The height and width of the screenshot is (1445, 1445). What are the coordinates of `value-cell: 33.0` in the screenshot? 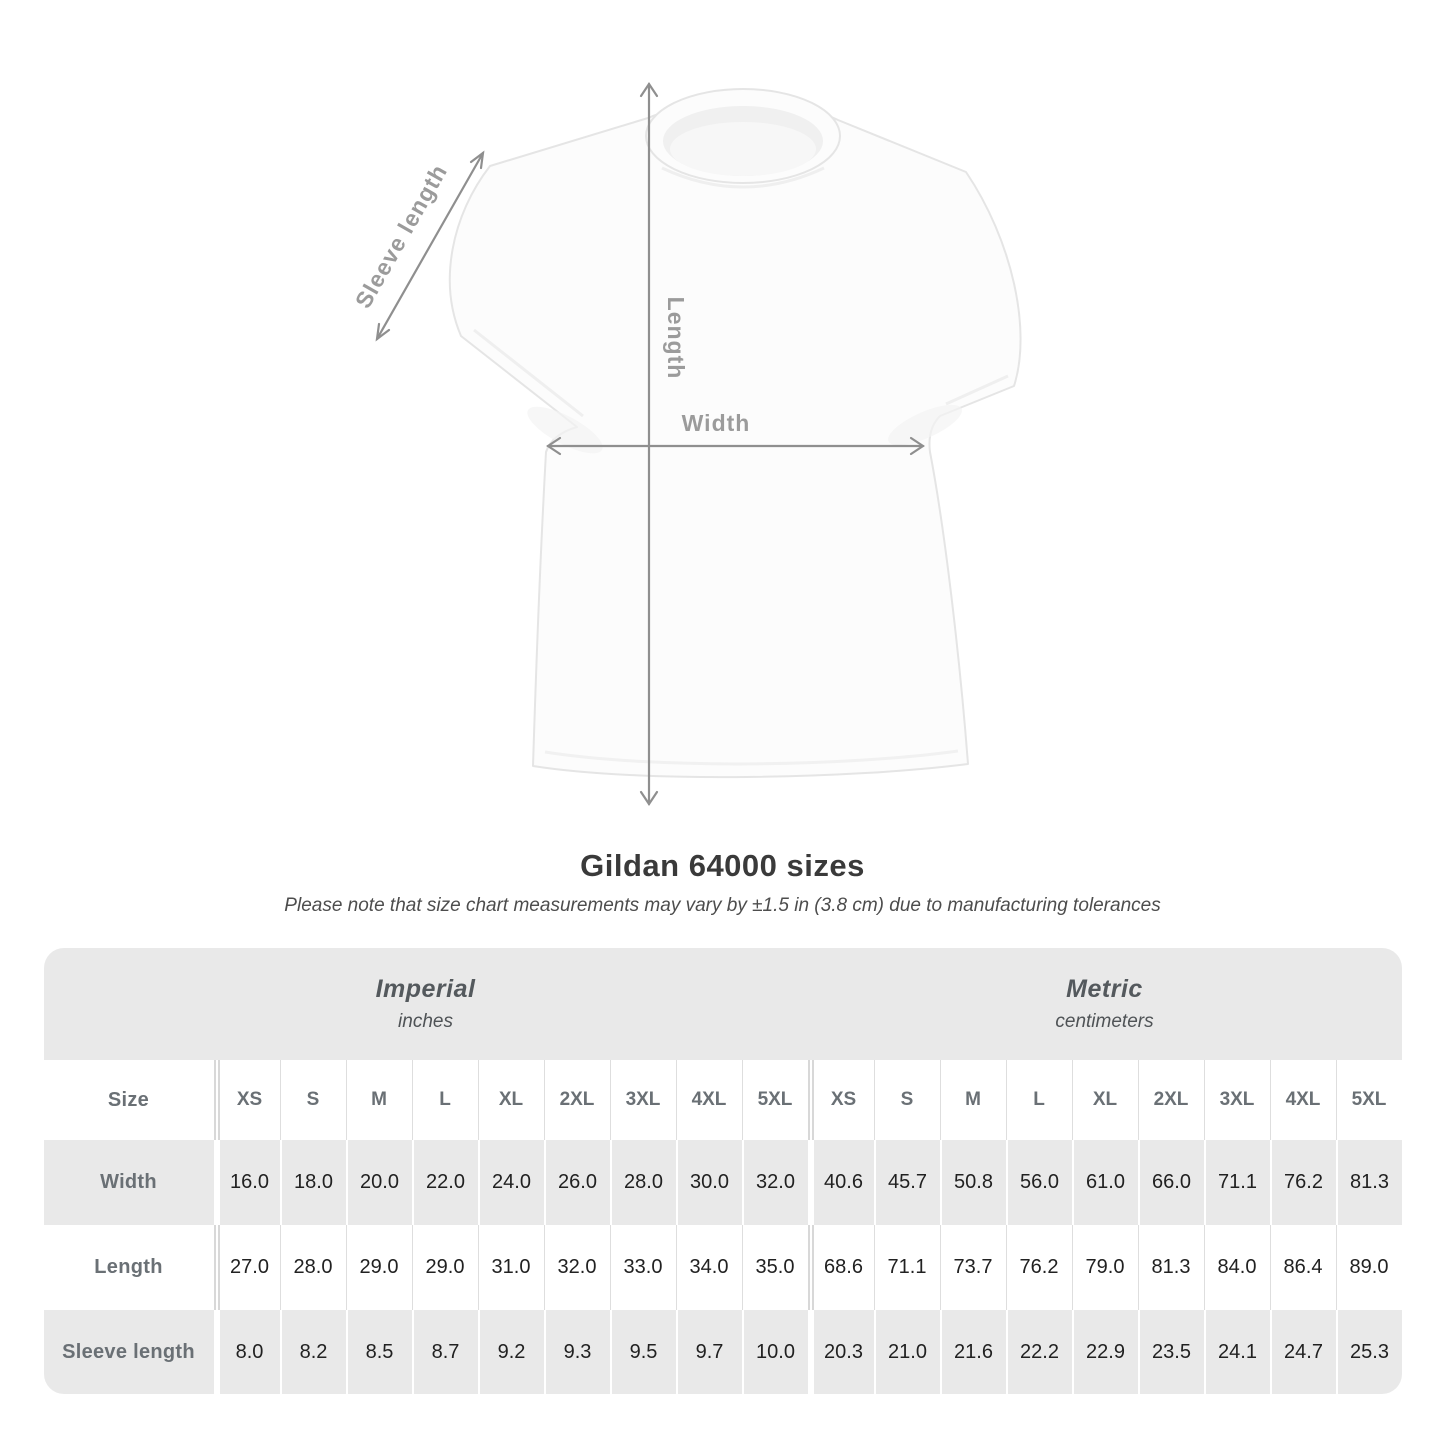 It's located at (642, 1267).